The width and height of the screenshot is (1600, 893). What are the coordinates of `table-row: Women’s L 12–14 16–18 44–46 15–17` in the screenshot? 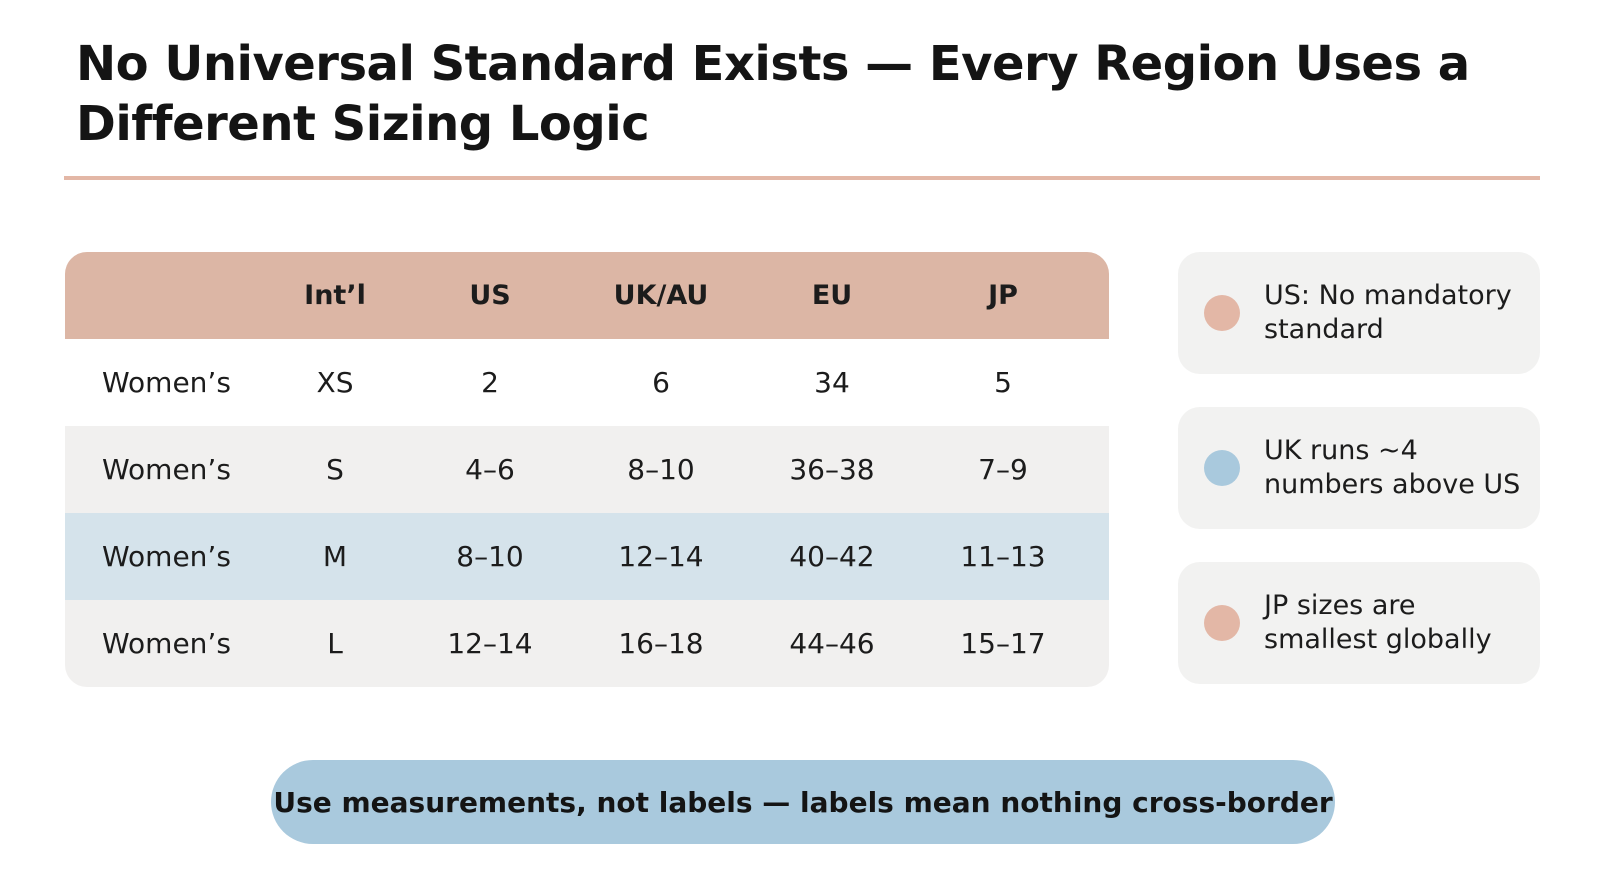 It's located at (587, 643).